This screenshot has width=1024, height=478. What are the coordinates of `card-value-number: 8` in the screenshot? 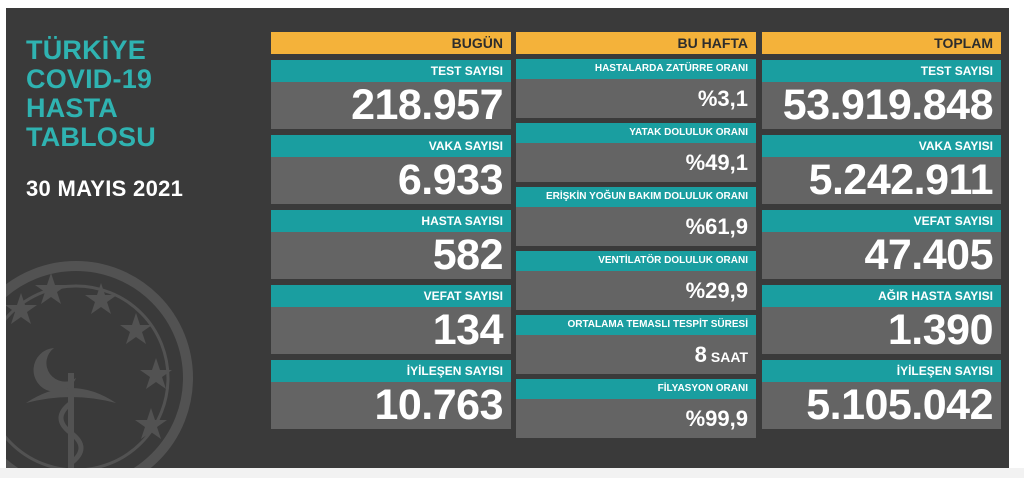 It's located at (700, 354).